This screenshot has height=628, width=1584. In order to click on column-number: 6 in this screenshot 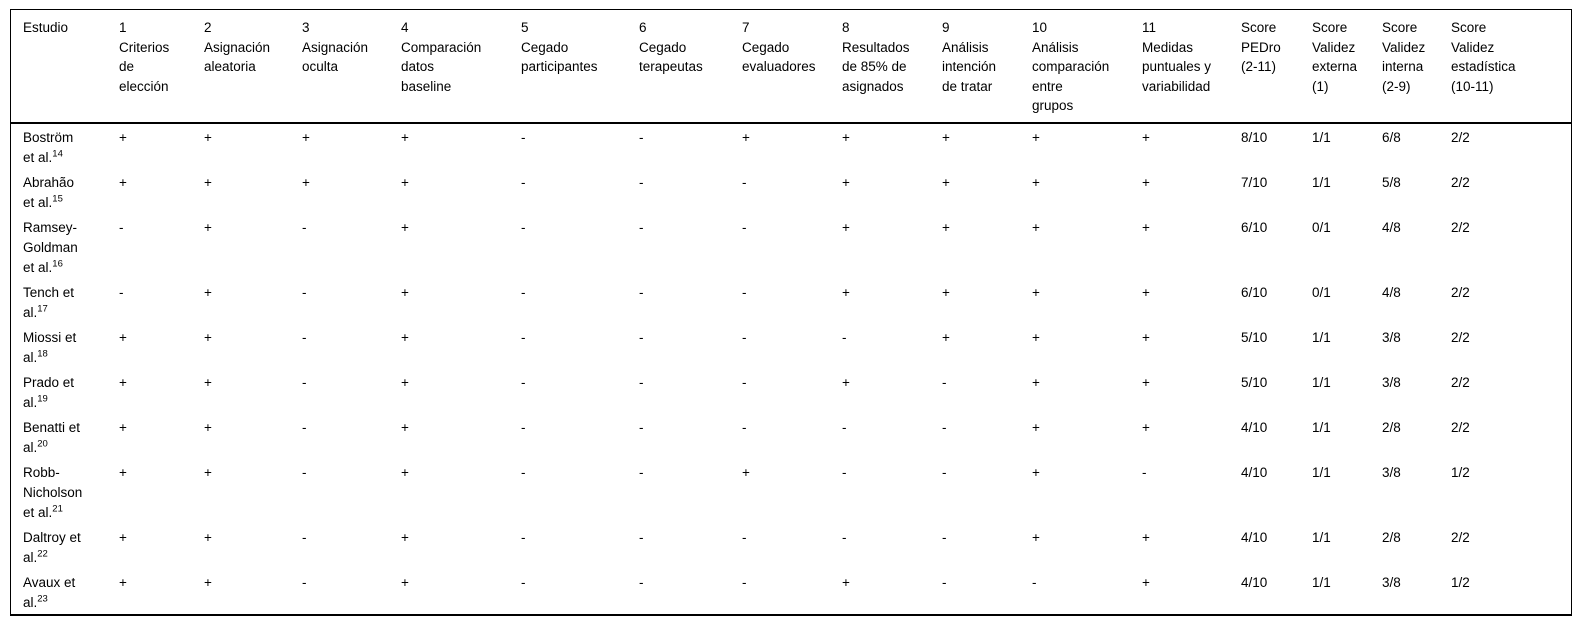, I will do `click(643, 27)`.